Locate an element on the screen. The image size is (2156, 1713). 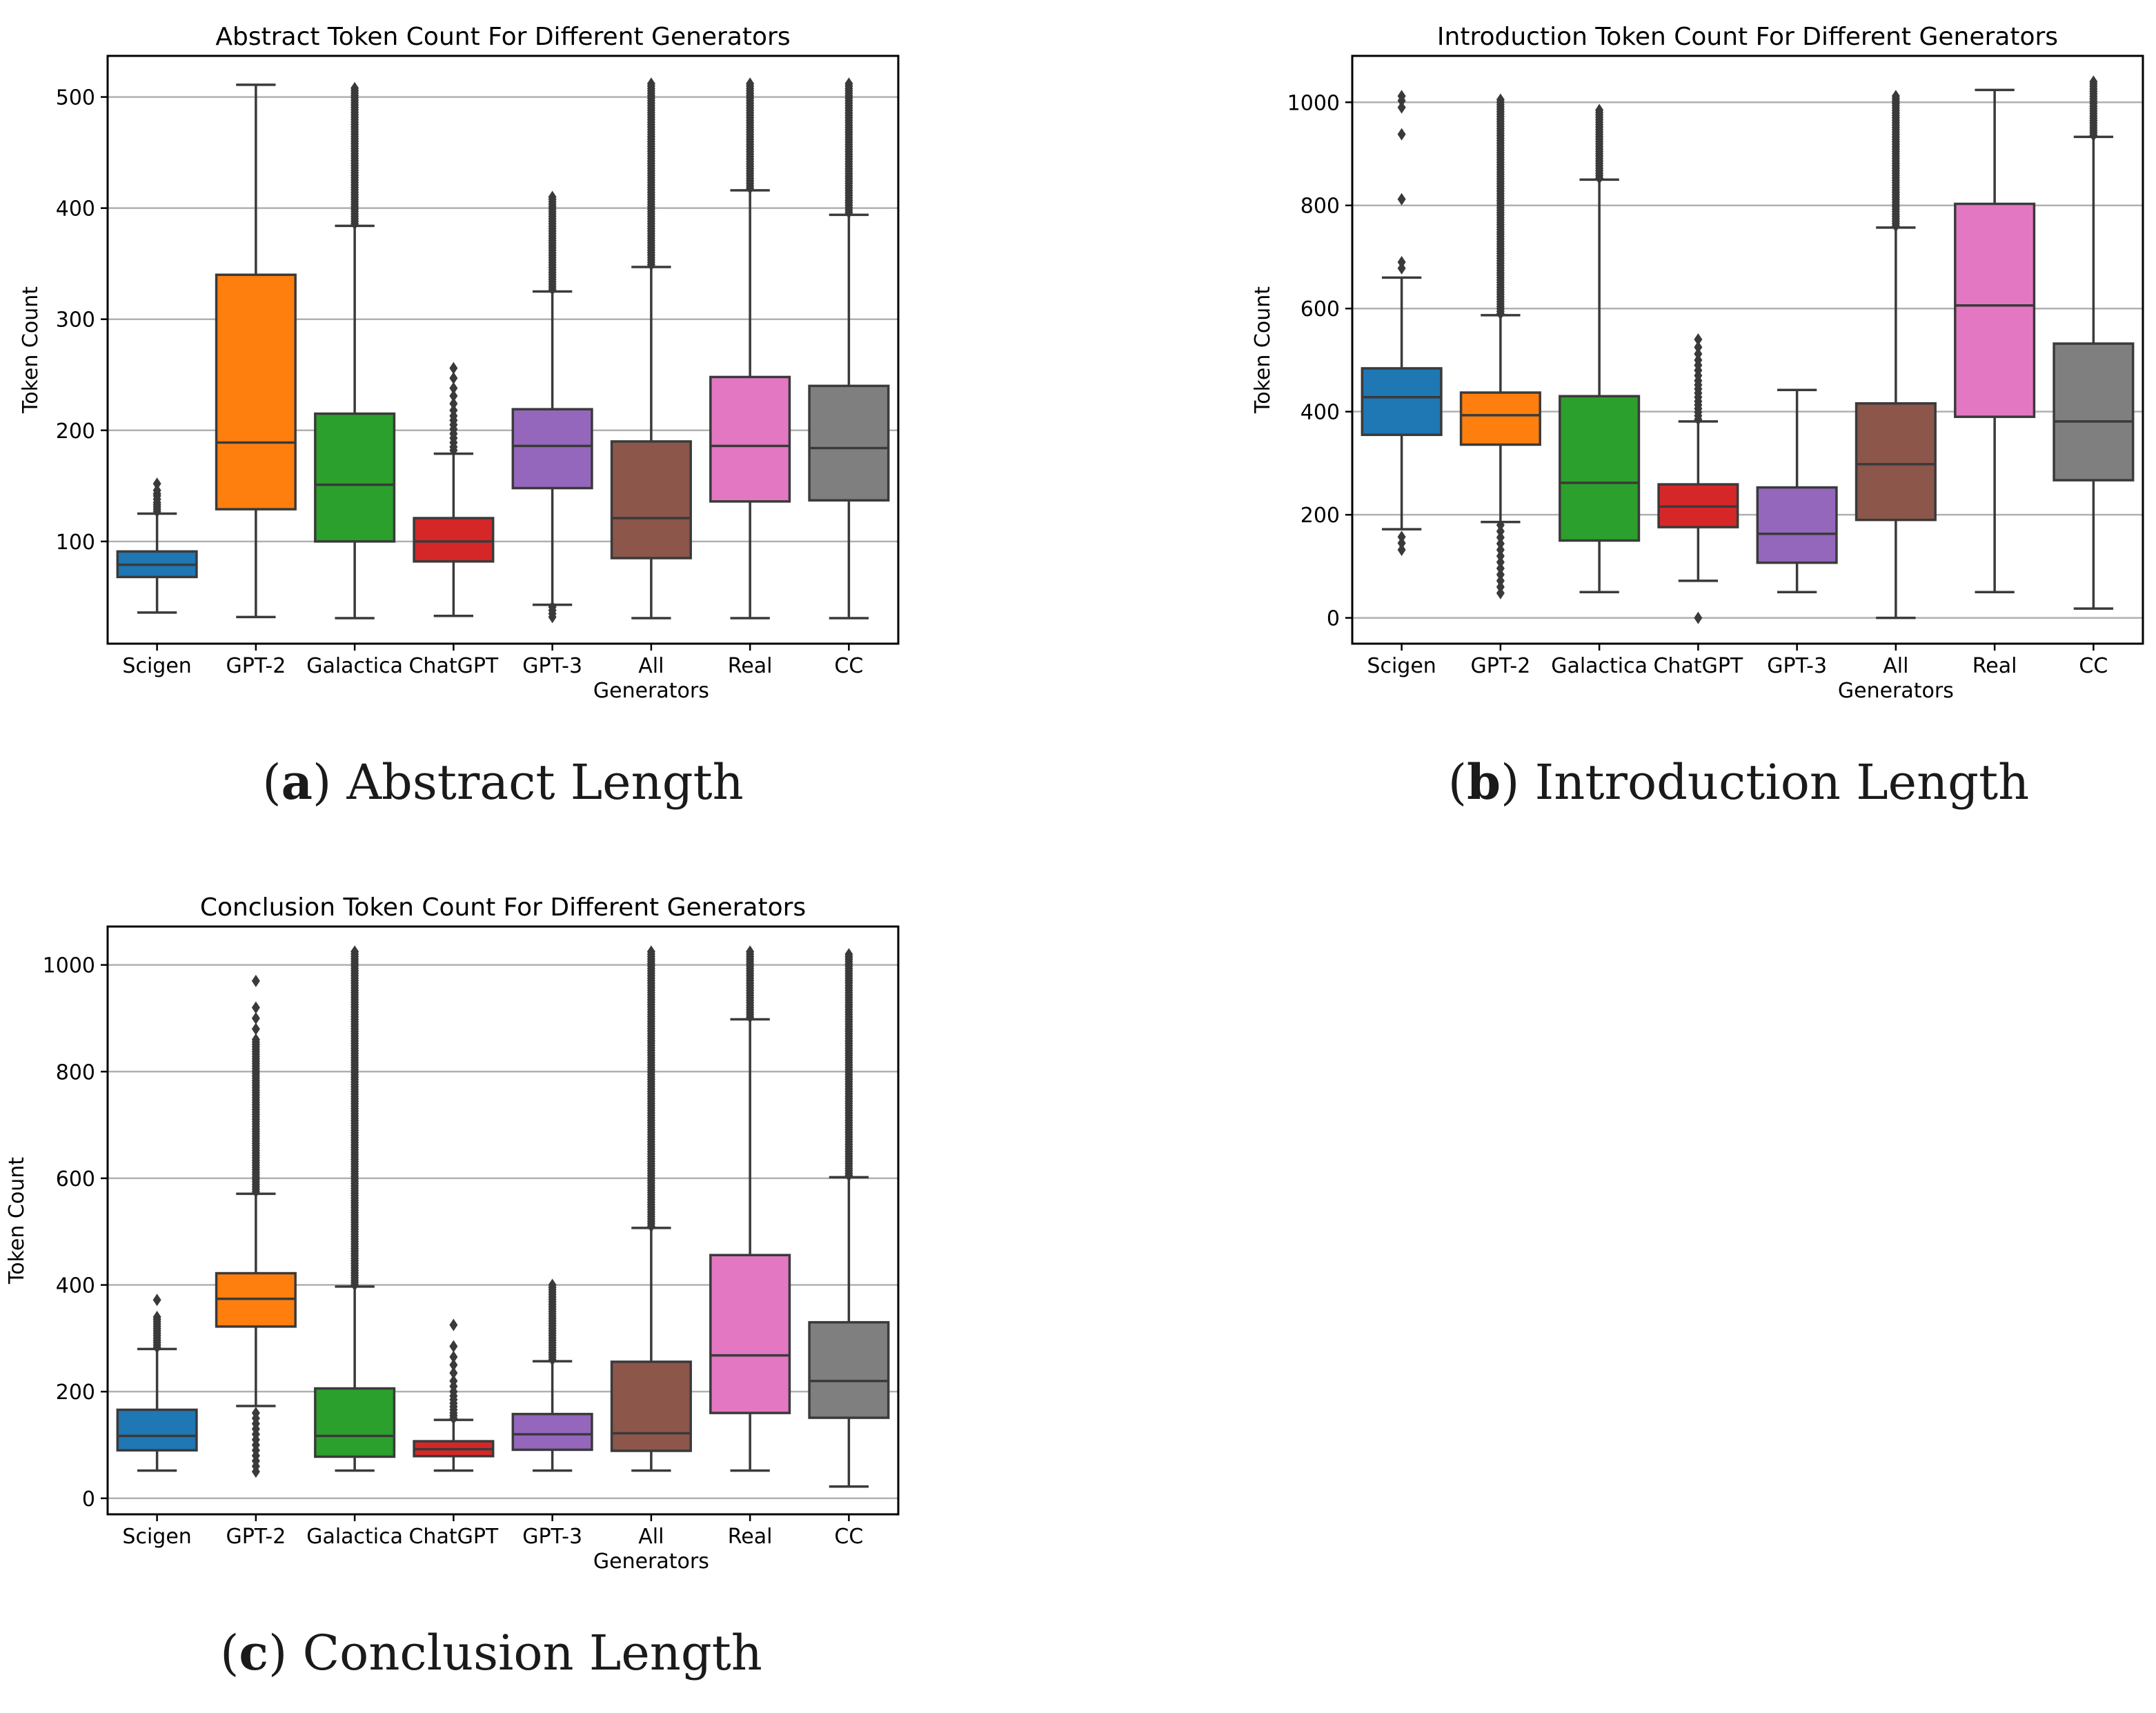
caption-text: Conclusion Length is located at coordinates (524, 1653).